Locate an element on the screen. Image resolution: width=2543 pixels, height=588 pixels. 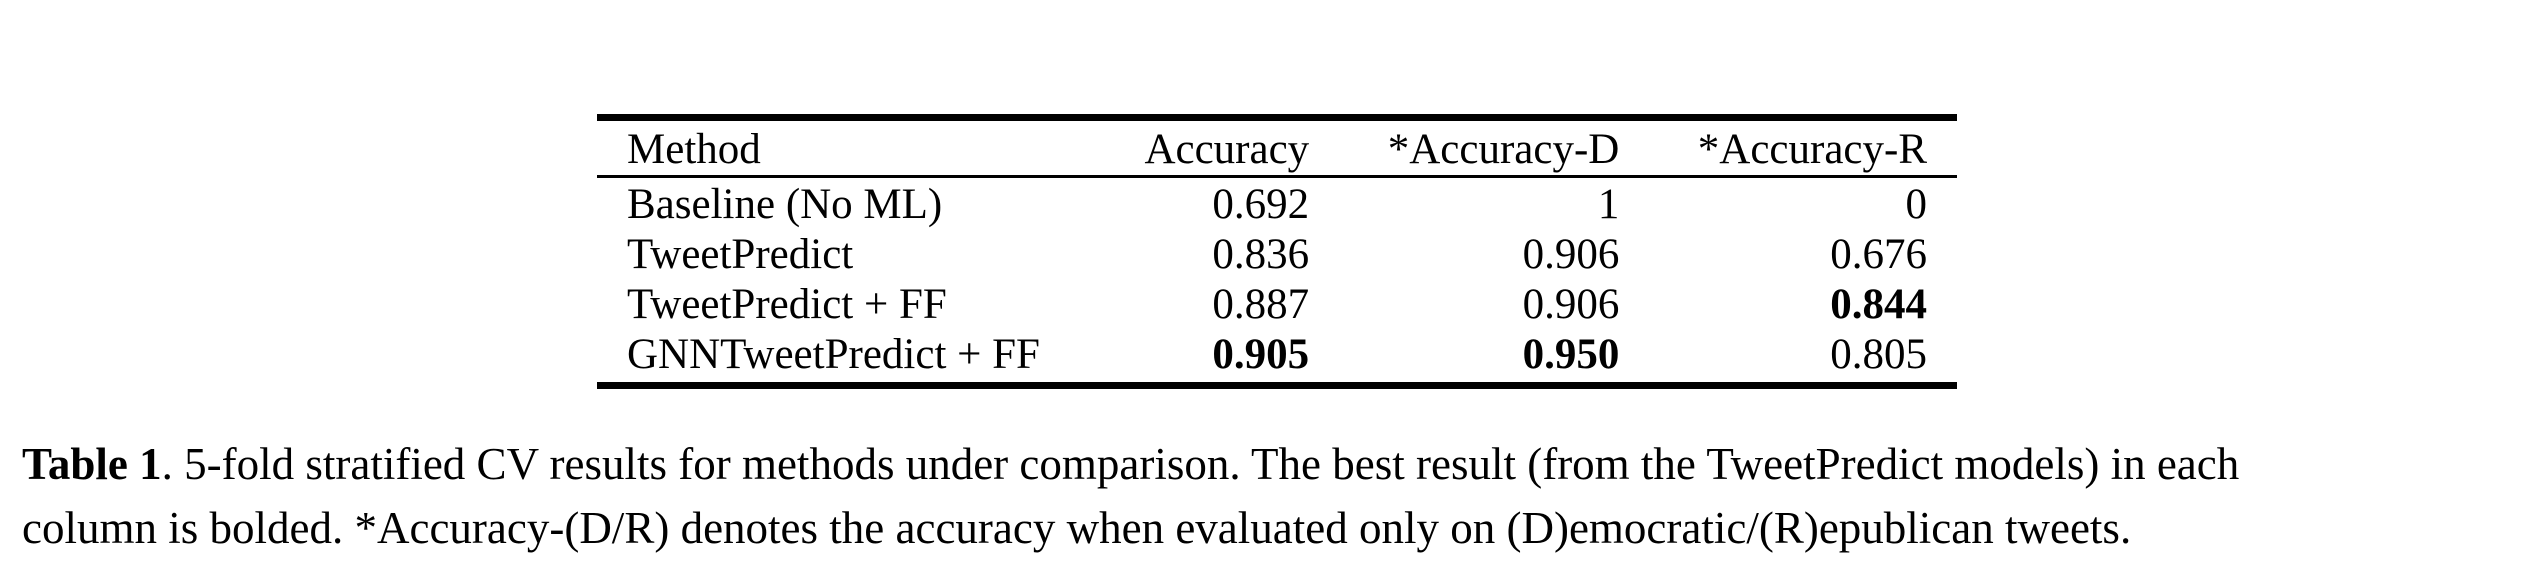
cell-accuracy-r: 0.805 is located at coordinates (1878, 354).